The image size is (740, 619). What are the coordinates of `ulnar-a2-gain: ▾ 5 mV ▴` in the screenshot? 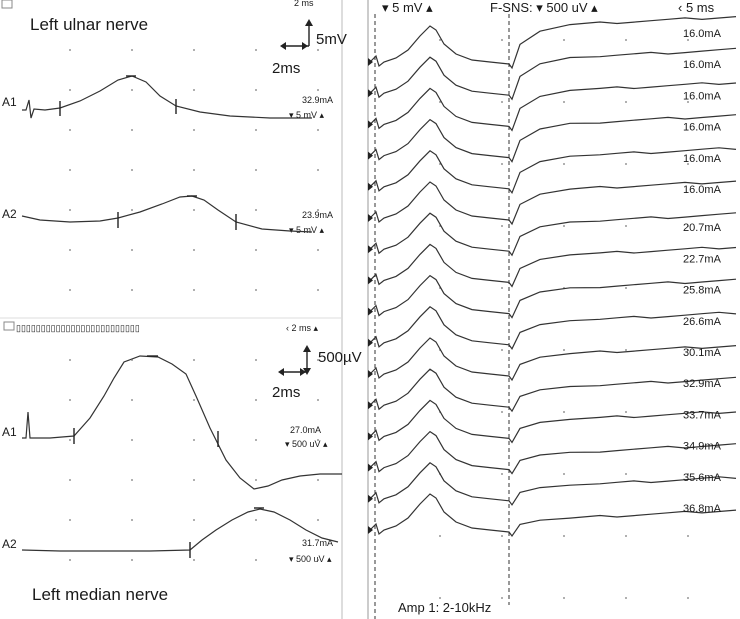 It's located at (307, 230).